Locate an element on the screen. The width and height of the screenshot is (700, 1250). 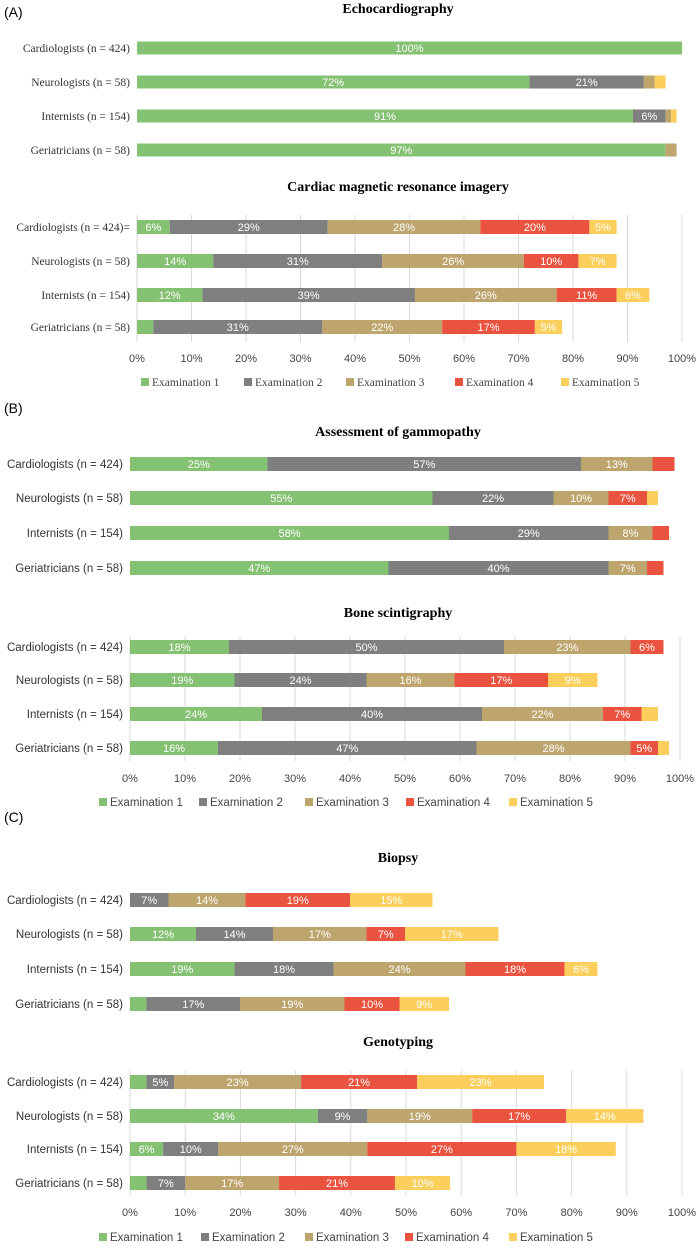
x-tick-label: 90% is located at coordinates (627, 1213).